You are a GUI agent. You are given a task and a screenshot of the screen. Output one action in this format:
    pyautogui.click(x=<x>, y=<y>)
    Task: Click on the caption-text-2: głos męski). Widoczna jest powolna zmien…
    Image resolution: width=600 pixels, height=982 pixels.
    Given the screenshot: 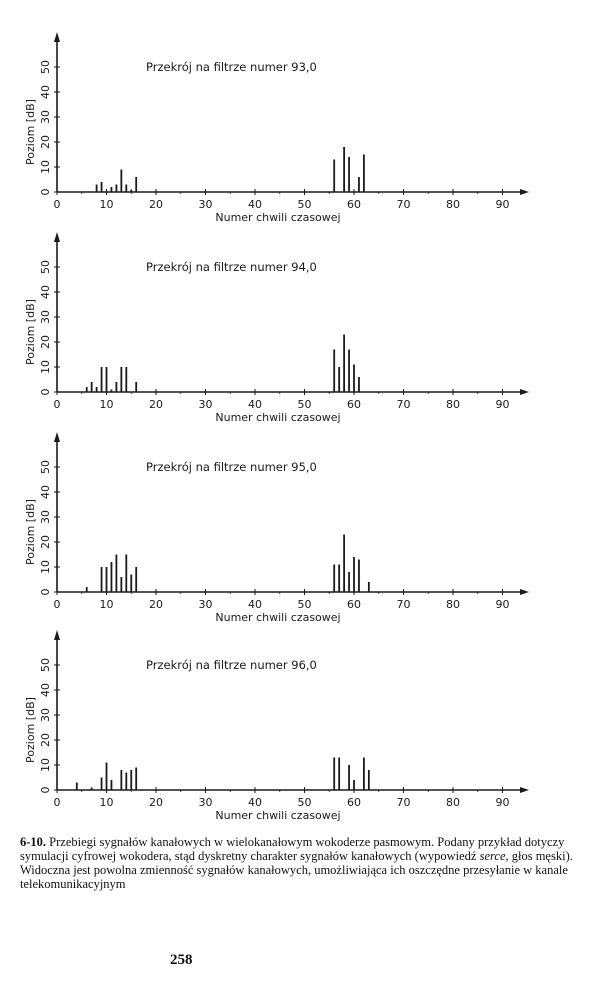 What is the action you would take?
    pyautogui.click(x=296, y=870)
    